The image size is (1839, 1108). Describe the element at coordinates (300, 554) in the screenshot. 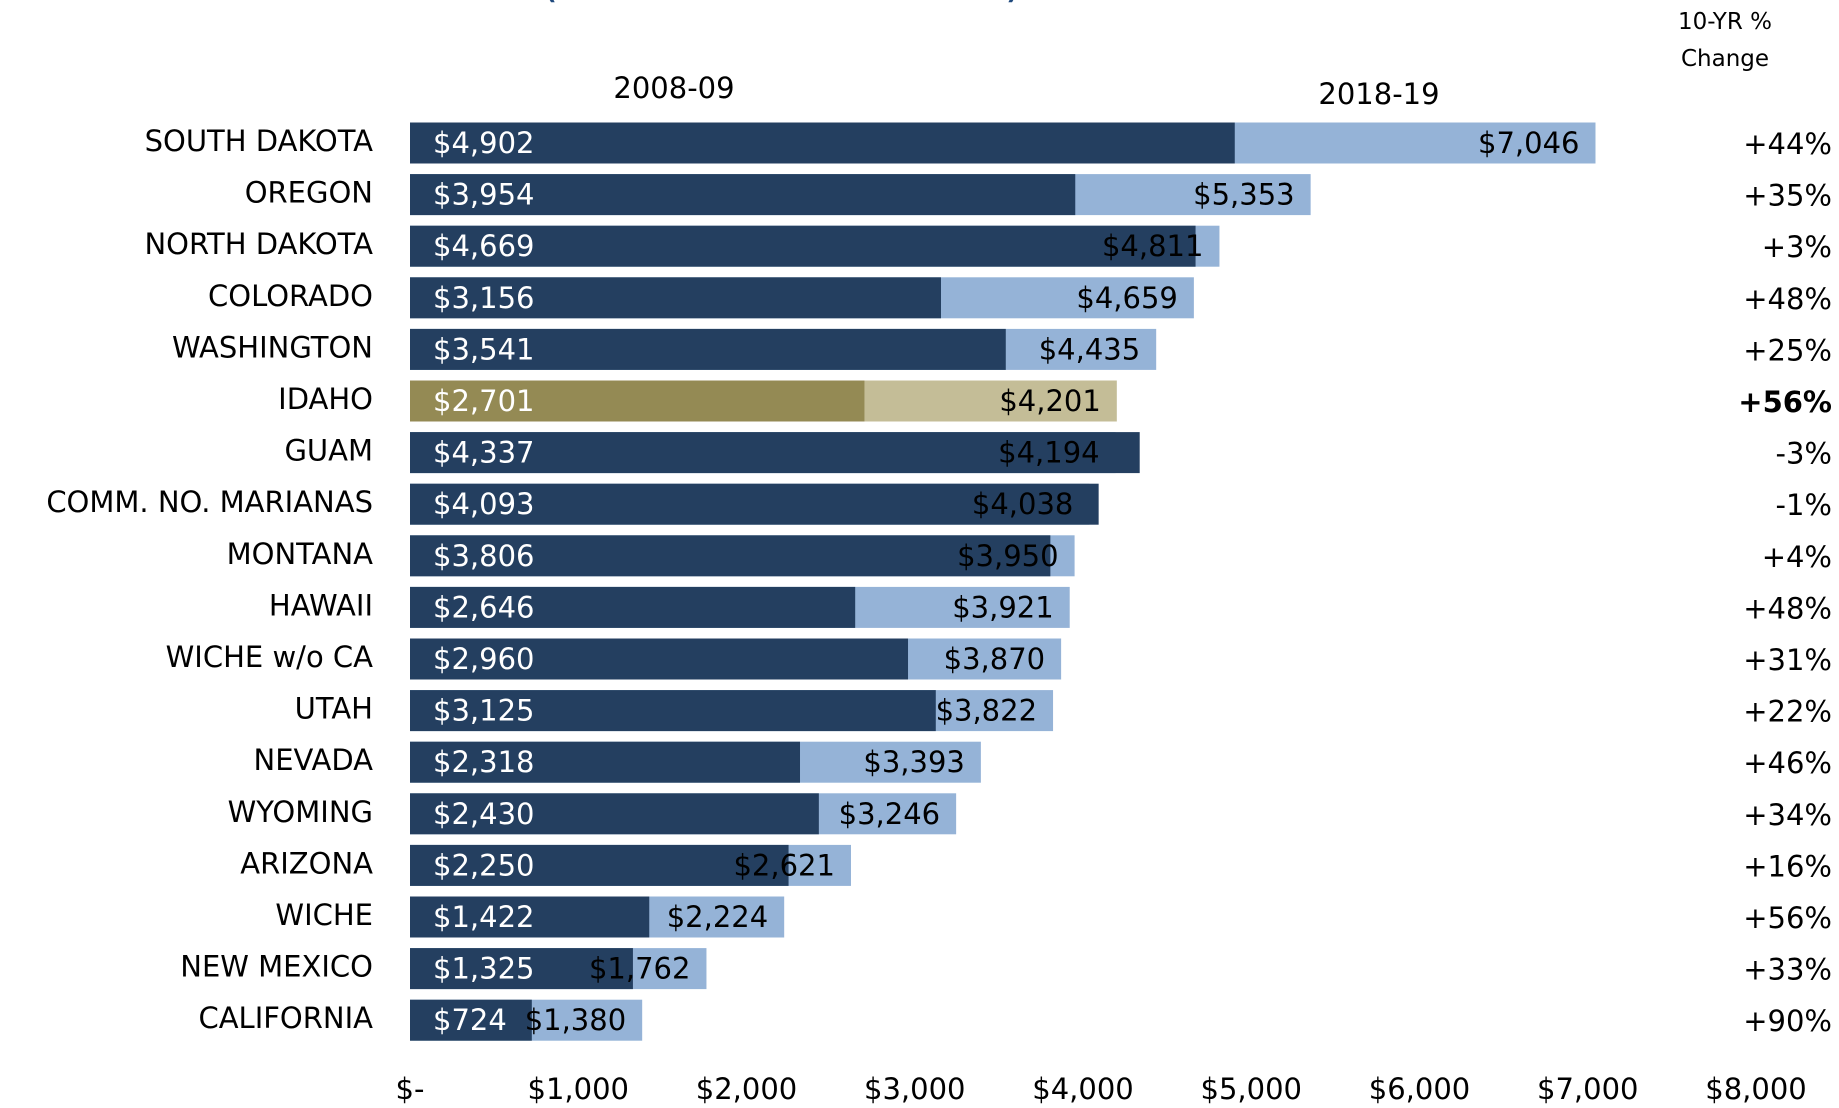

I see `category-label: MONTANA` at that location.